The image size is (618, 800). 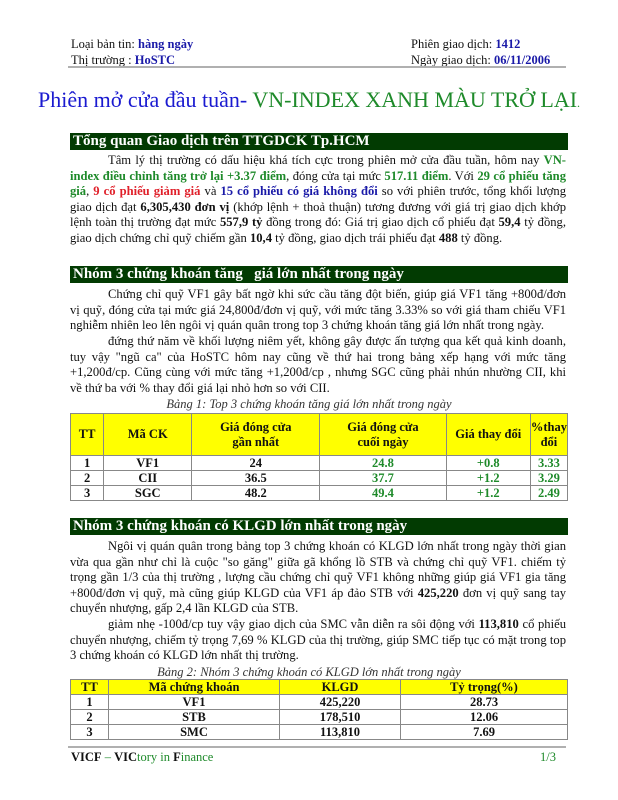 What do you see at coordinates (142, 757) in the screenshot?
I see `footer-brand: VICF – VICtory in Finance` at bounding box center [142, 757].